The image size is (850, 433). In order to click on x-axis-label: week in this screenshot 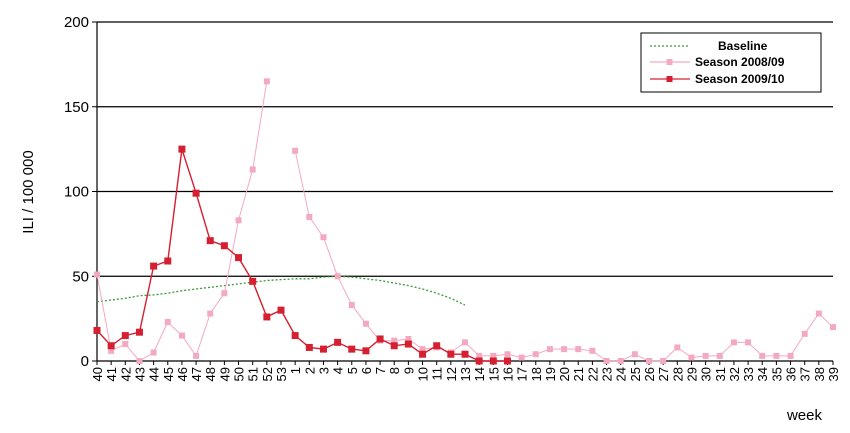, I will do `click(804, 415)`.